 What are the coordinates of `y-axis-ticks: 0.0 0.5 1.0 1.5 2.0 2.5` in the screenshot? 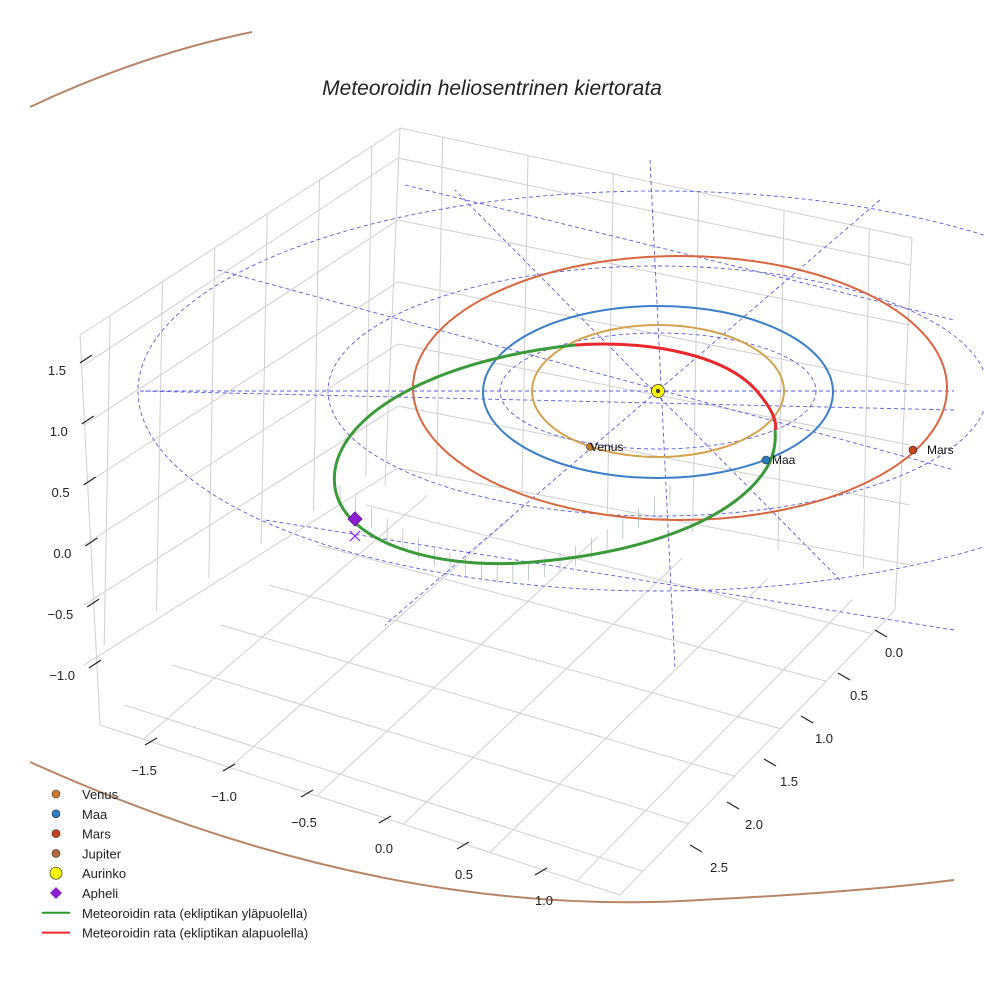 It's located at (796, 752).